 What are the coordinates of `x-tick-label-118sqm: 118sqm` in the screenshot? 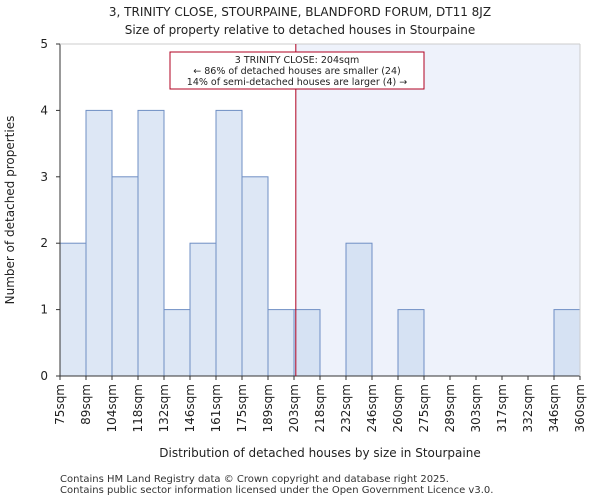 It's located at (138, 408).